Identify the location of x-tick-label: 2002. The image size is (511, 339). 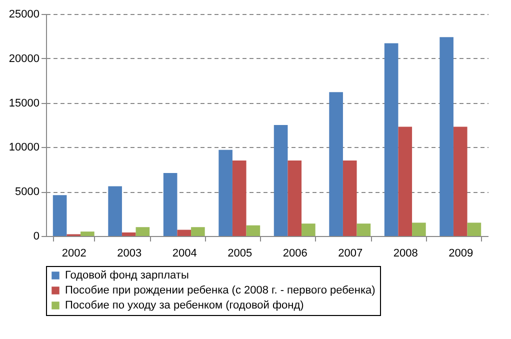
(74, 254).